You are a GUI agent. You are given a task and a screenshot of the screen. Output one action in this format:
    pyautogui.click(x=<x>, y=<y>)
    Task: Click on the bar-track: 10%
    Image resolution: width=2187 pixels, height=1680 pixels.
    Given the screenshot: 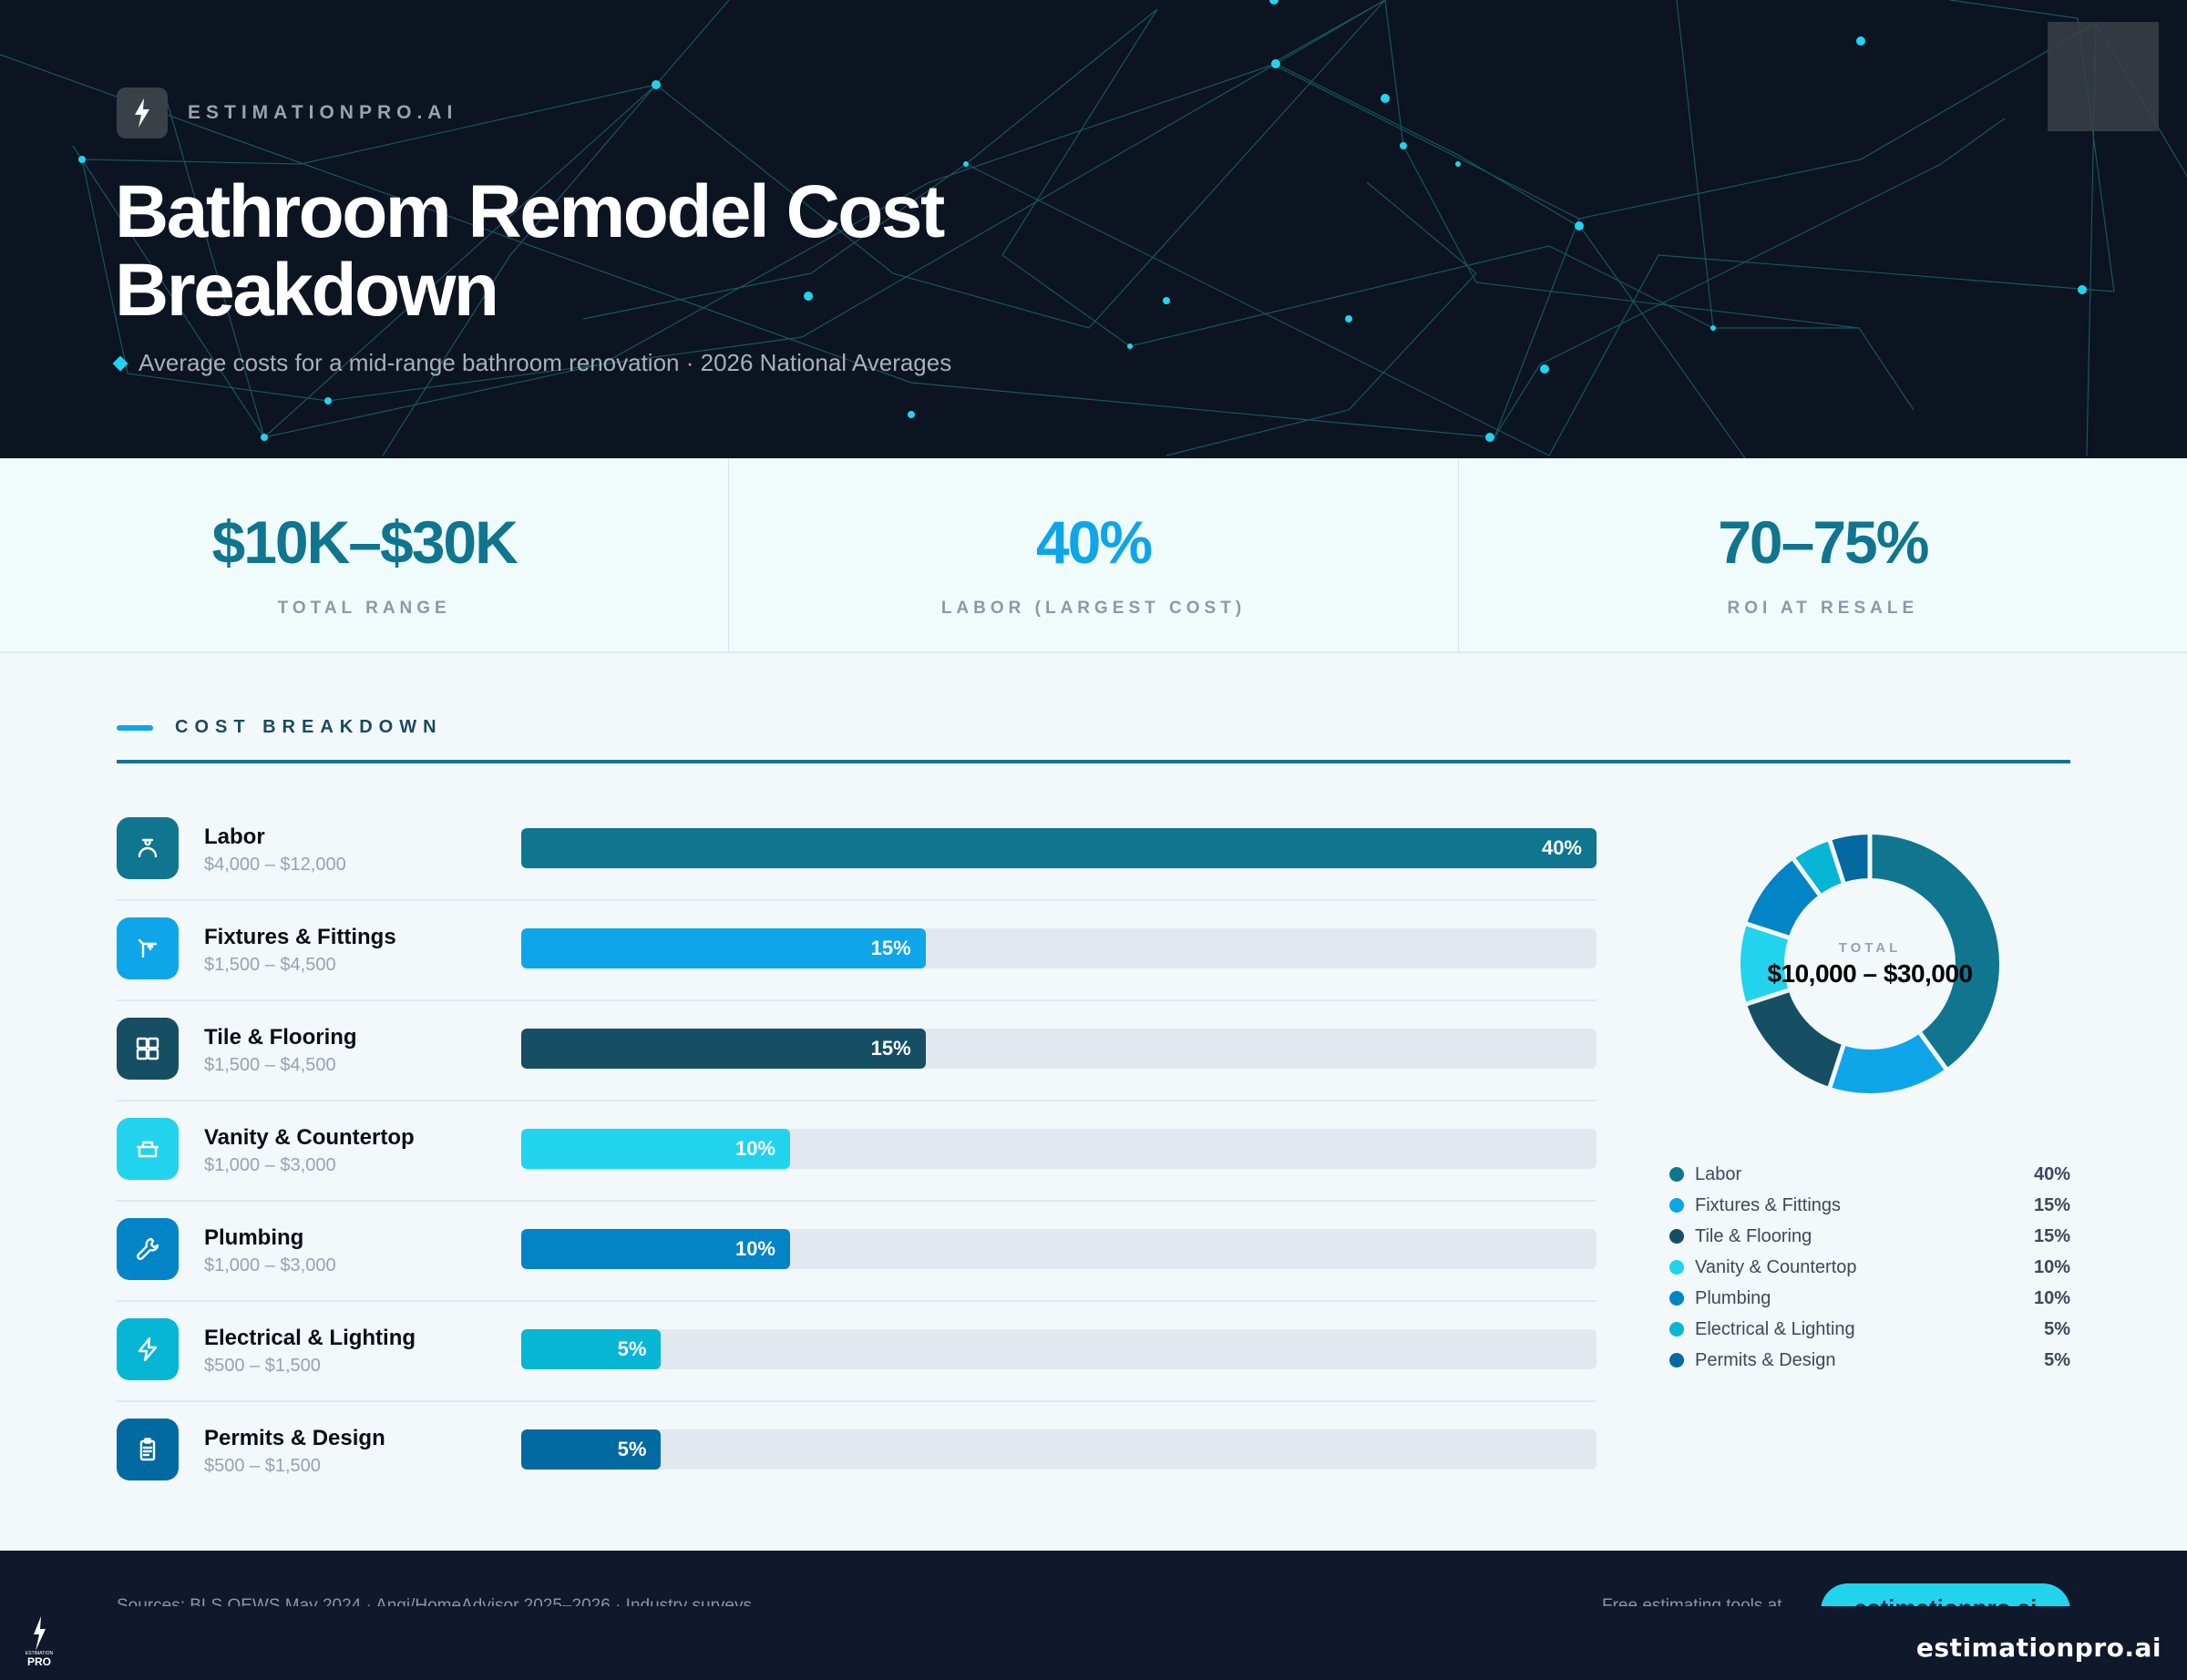 What is the action you would take?
    pyautogui.click(x=1059, y=1149)
    